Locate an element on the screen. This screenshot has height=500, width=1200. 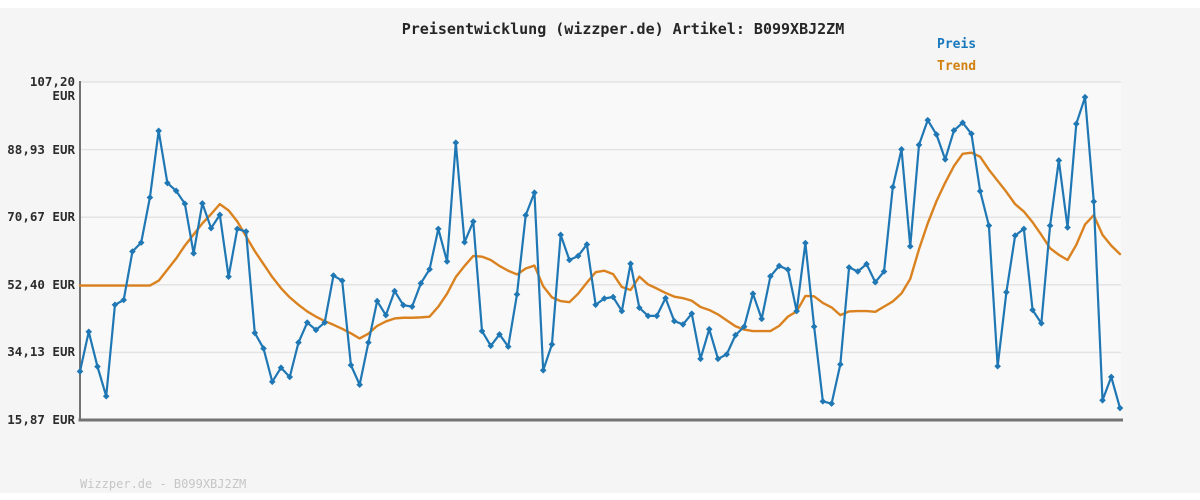
y-axis-label: 52,40 EUR is located at coordinates (41, 284).